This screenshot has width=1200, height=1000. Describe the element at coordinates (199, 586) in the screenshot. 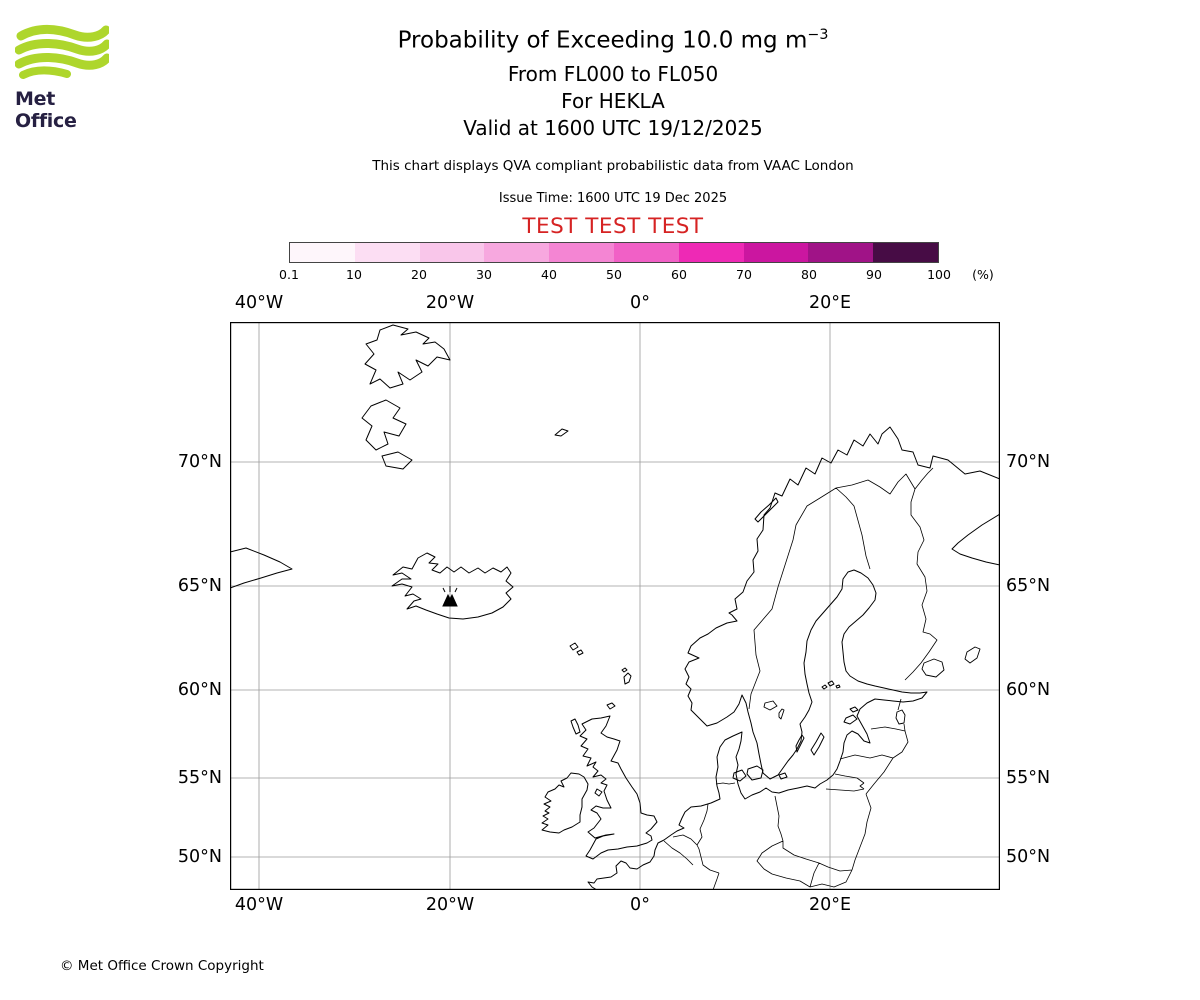

I see `lat-labels-left-label: 65°N` at that location.